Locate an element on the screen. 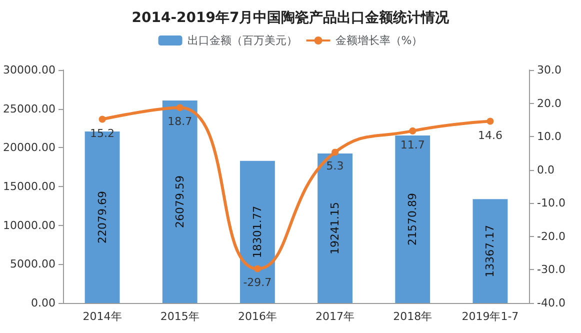  legend-label: 出口金额（百万美元） is located at coordinates (242, 40).